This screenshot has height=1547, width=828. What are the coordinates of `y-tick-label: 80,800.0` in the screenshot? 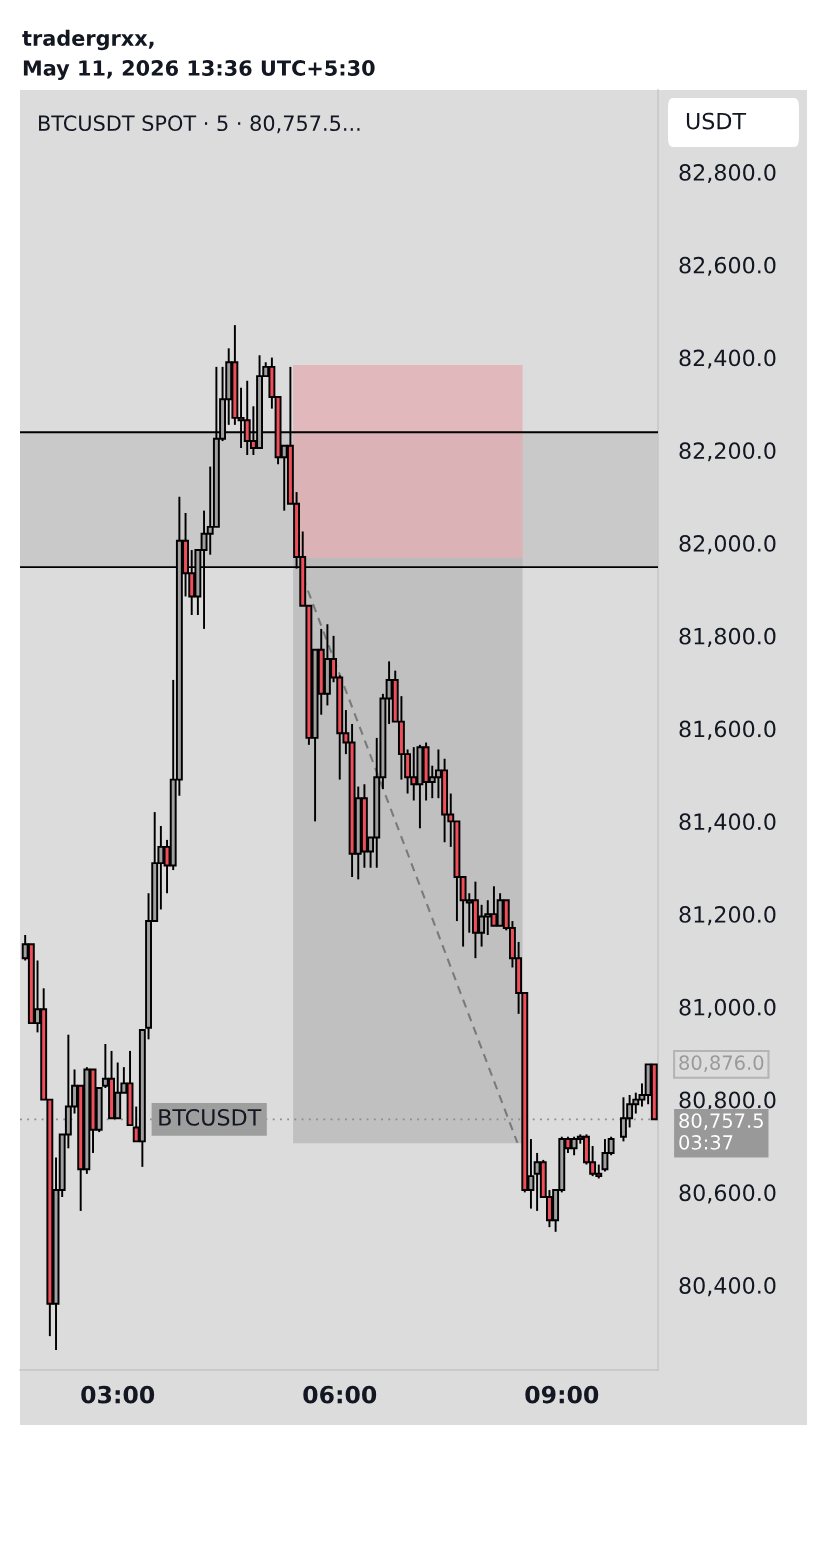 It's located at (727, 1101).